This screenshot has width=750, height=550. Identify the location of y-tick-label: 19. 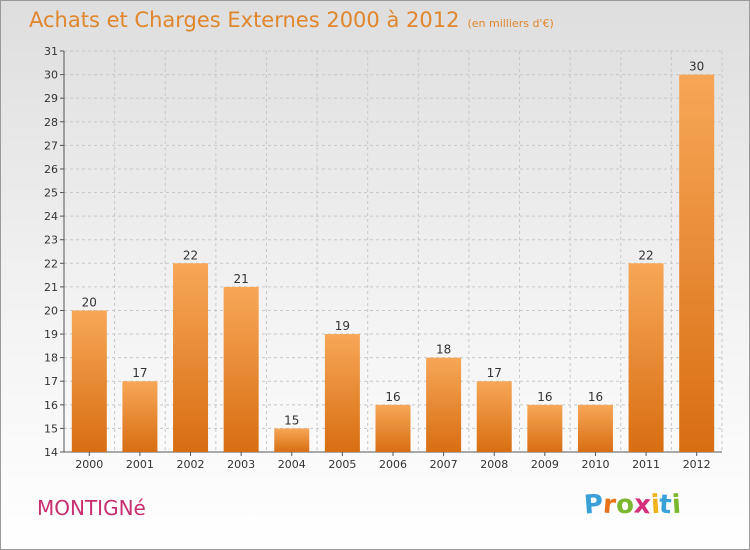
(51, 334).